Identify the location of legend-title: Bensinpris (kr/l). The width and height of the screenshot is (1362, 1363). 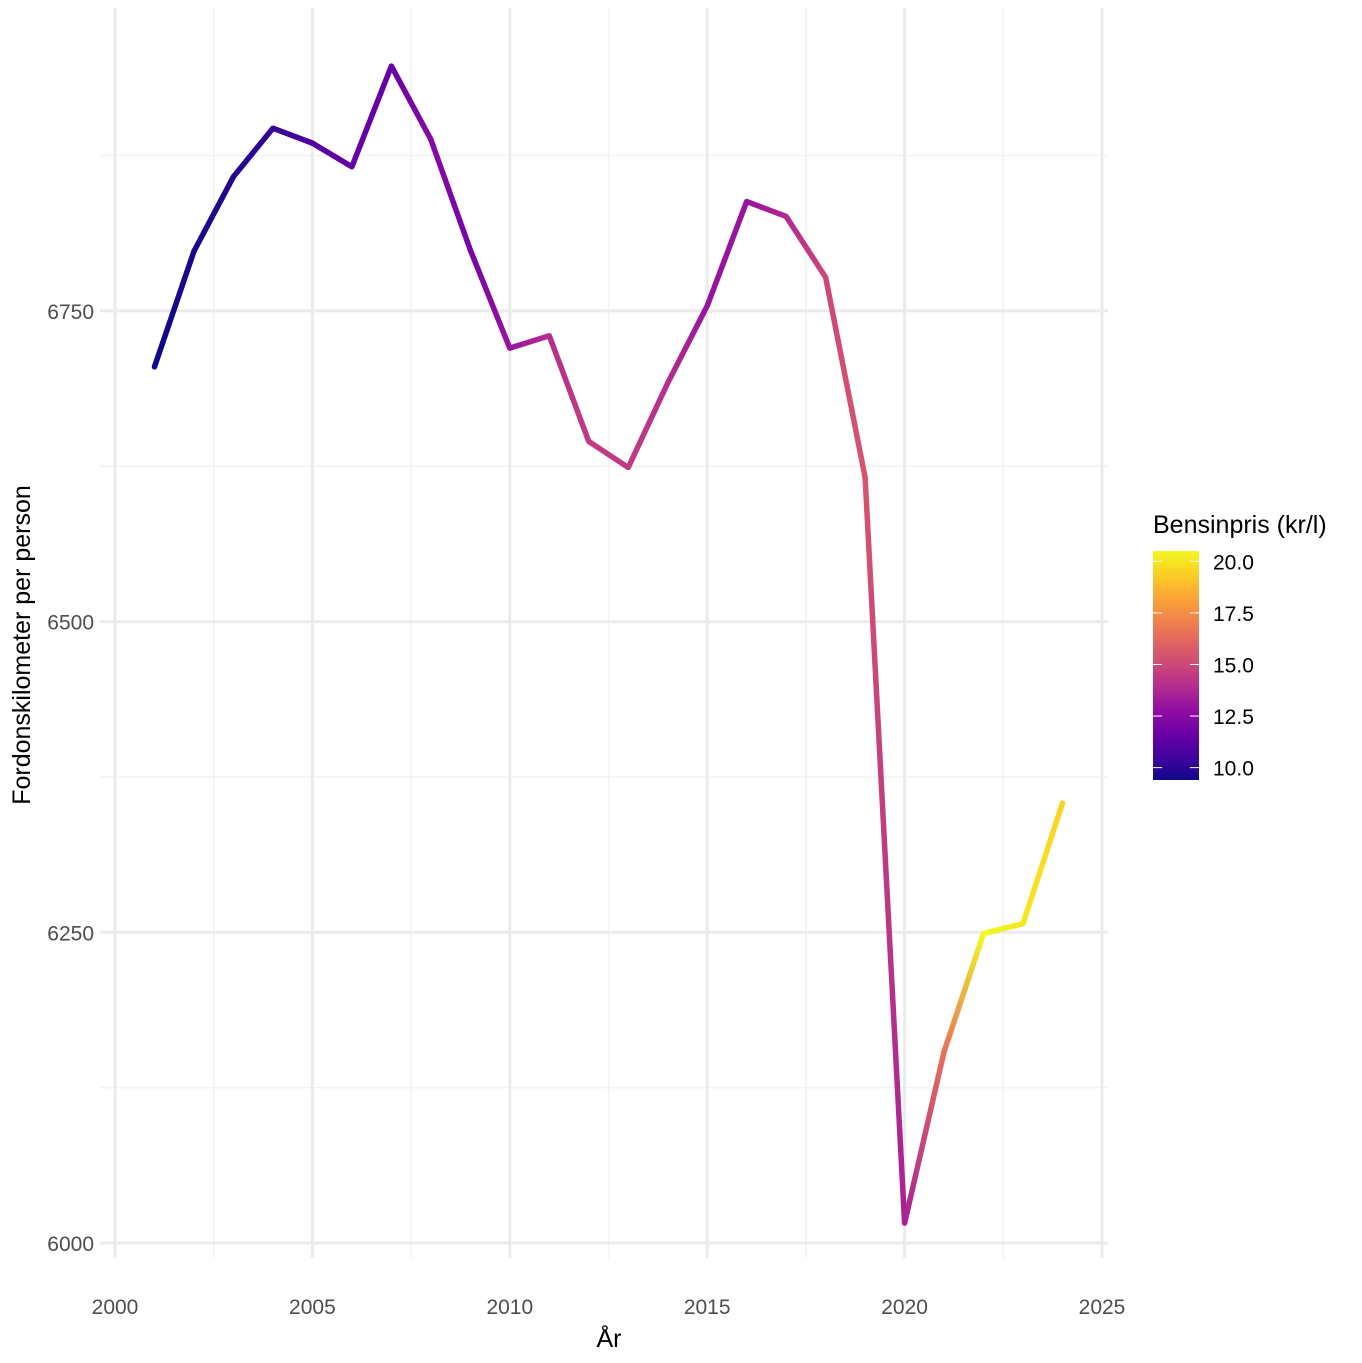
(1240, 525).